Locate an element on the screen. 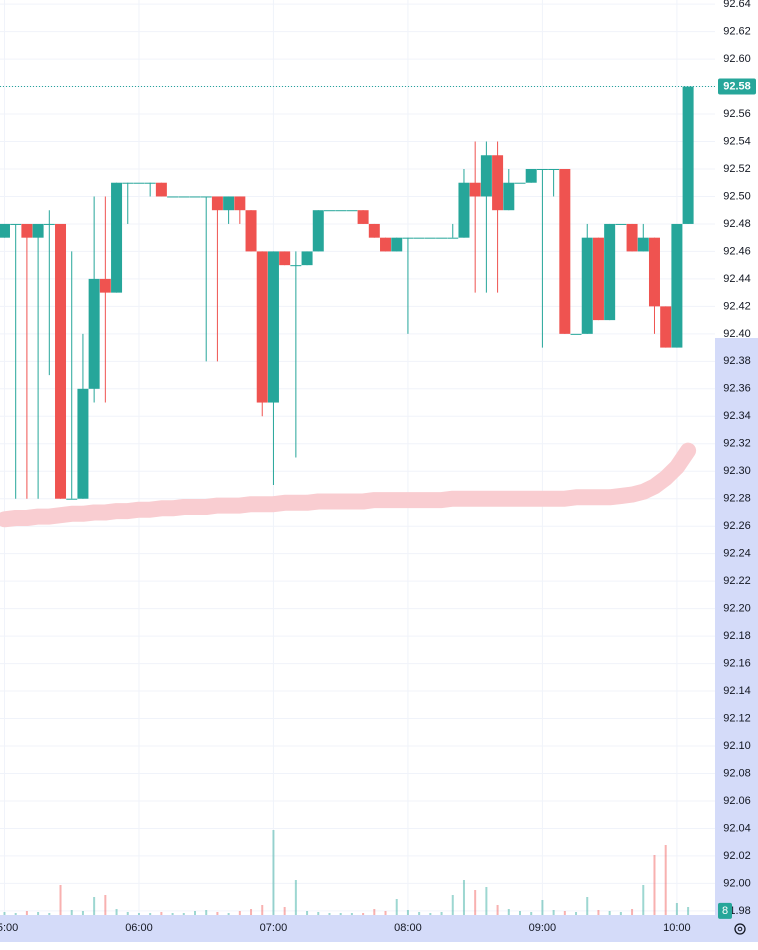 Image resolution: width=758 pixels, height=950 pixels. y-tick-label: 92.52 is located at coordinates (737, 169).